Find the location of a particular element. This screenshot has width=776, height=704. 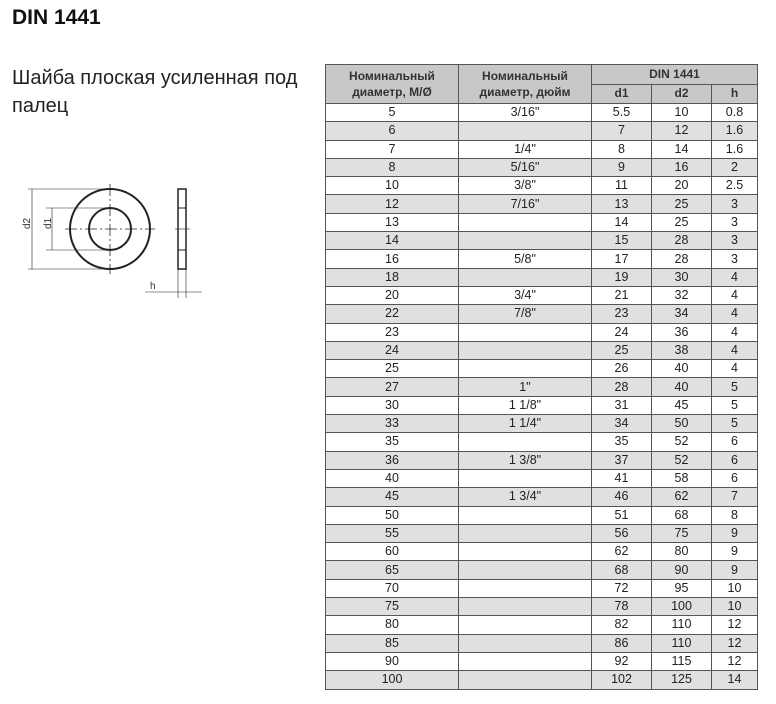

metric-cell: 30 is located at coordinates (392, 405).